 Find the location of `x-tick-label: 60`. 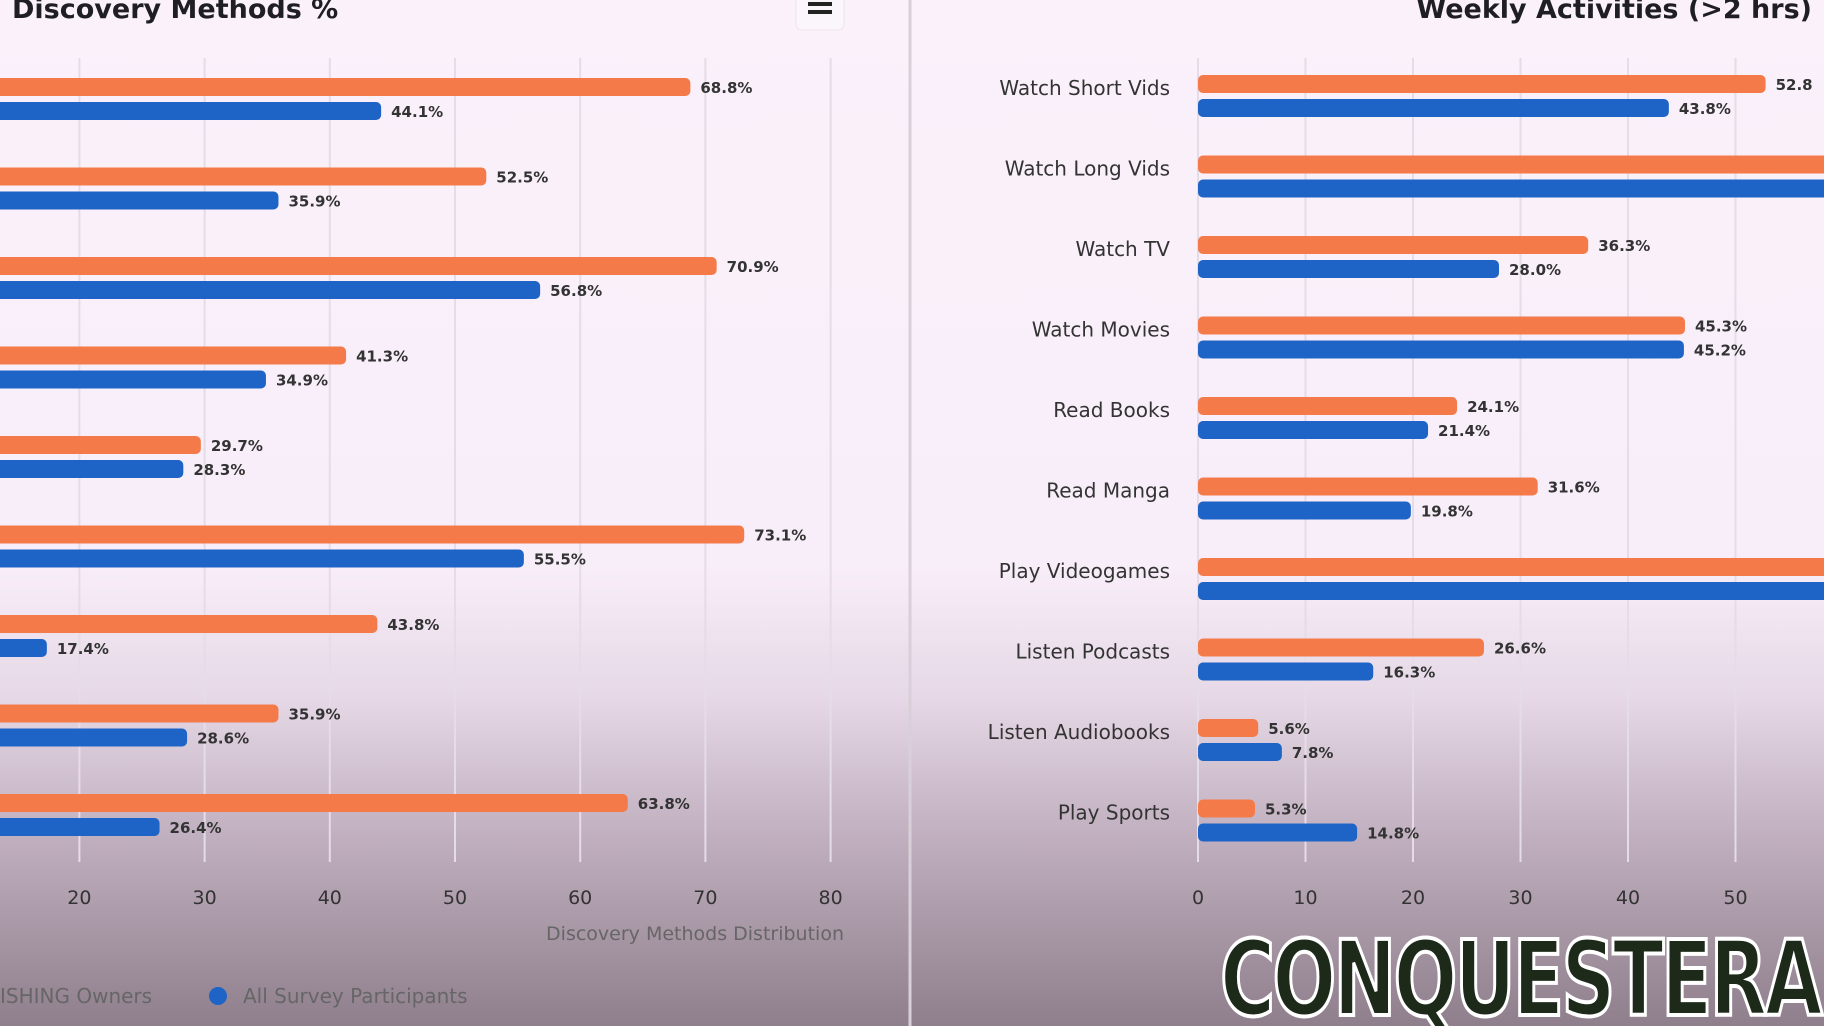

x-tick-label: 60 is located at coordinates (580, 898).